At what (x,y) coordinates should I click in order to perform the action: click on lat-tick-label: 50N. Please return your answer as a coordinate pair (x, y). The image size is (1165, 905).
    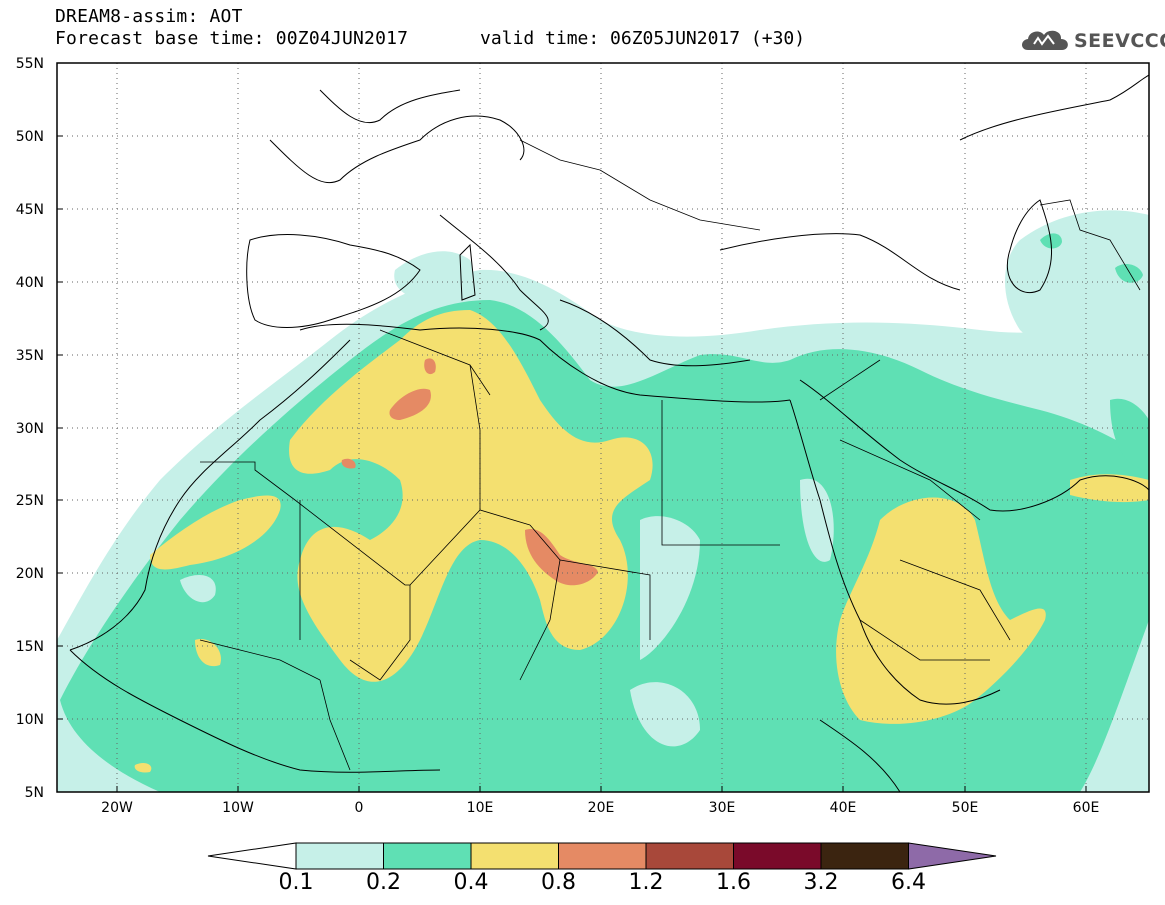
    Looking at the image, I should click on (30, 137).